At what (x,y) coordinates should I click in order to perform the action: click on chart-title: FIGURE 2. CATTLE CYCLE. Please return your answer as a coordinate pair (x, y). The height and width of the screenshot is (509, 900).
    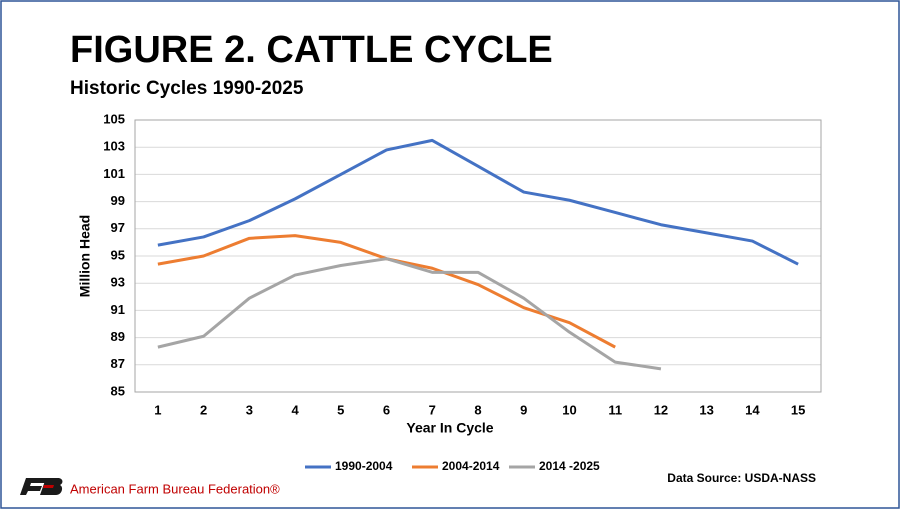
    Looking at the image, I should click on (311, 50).